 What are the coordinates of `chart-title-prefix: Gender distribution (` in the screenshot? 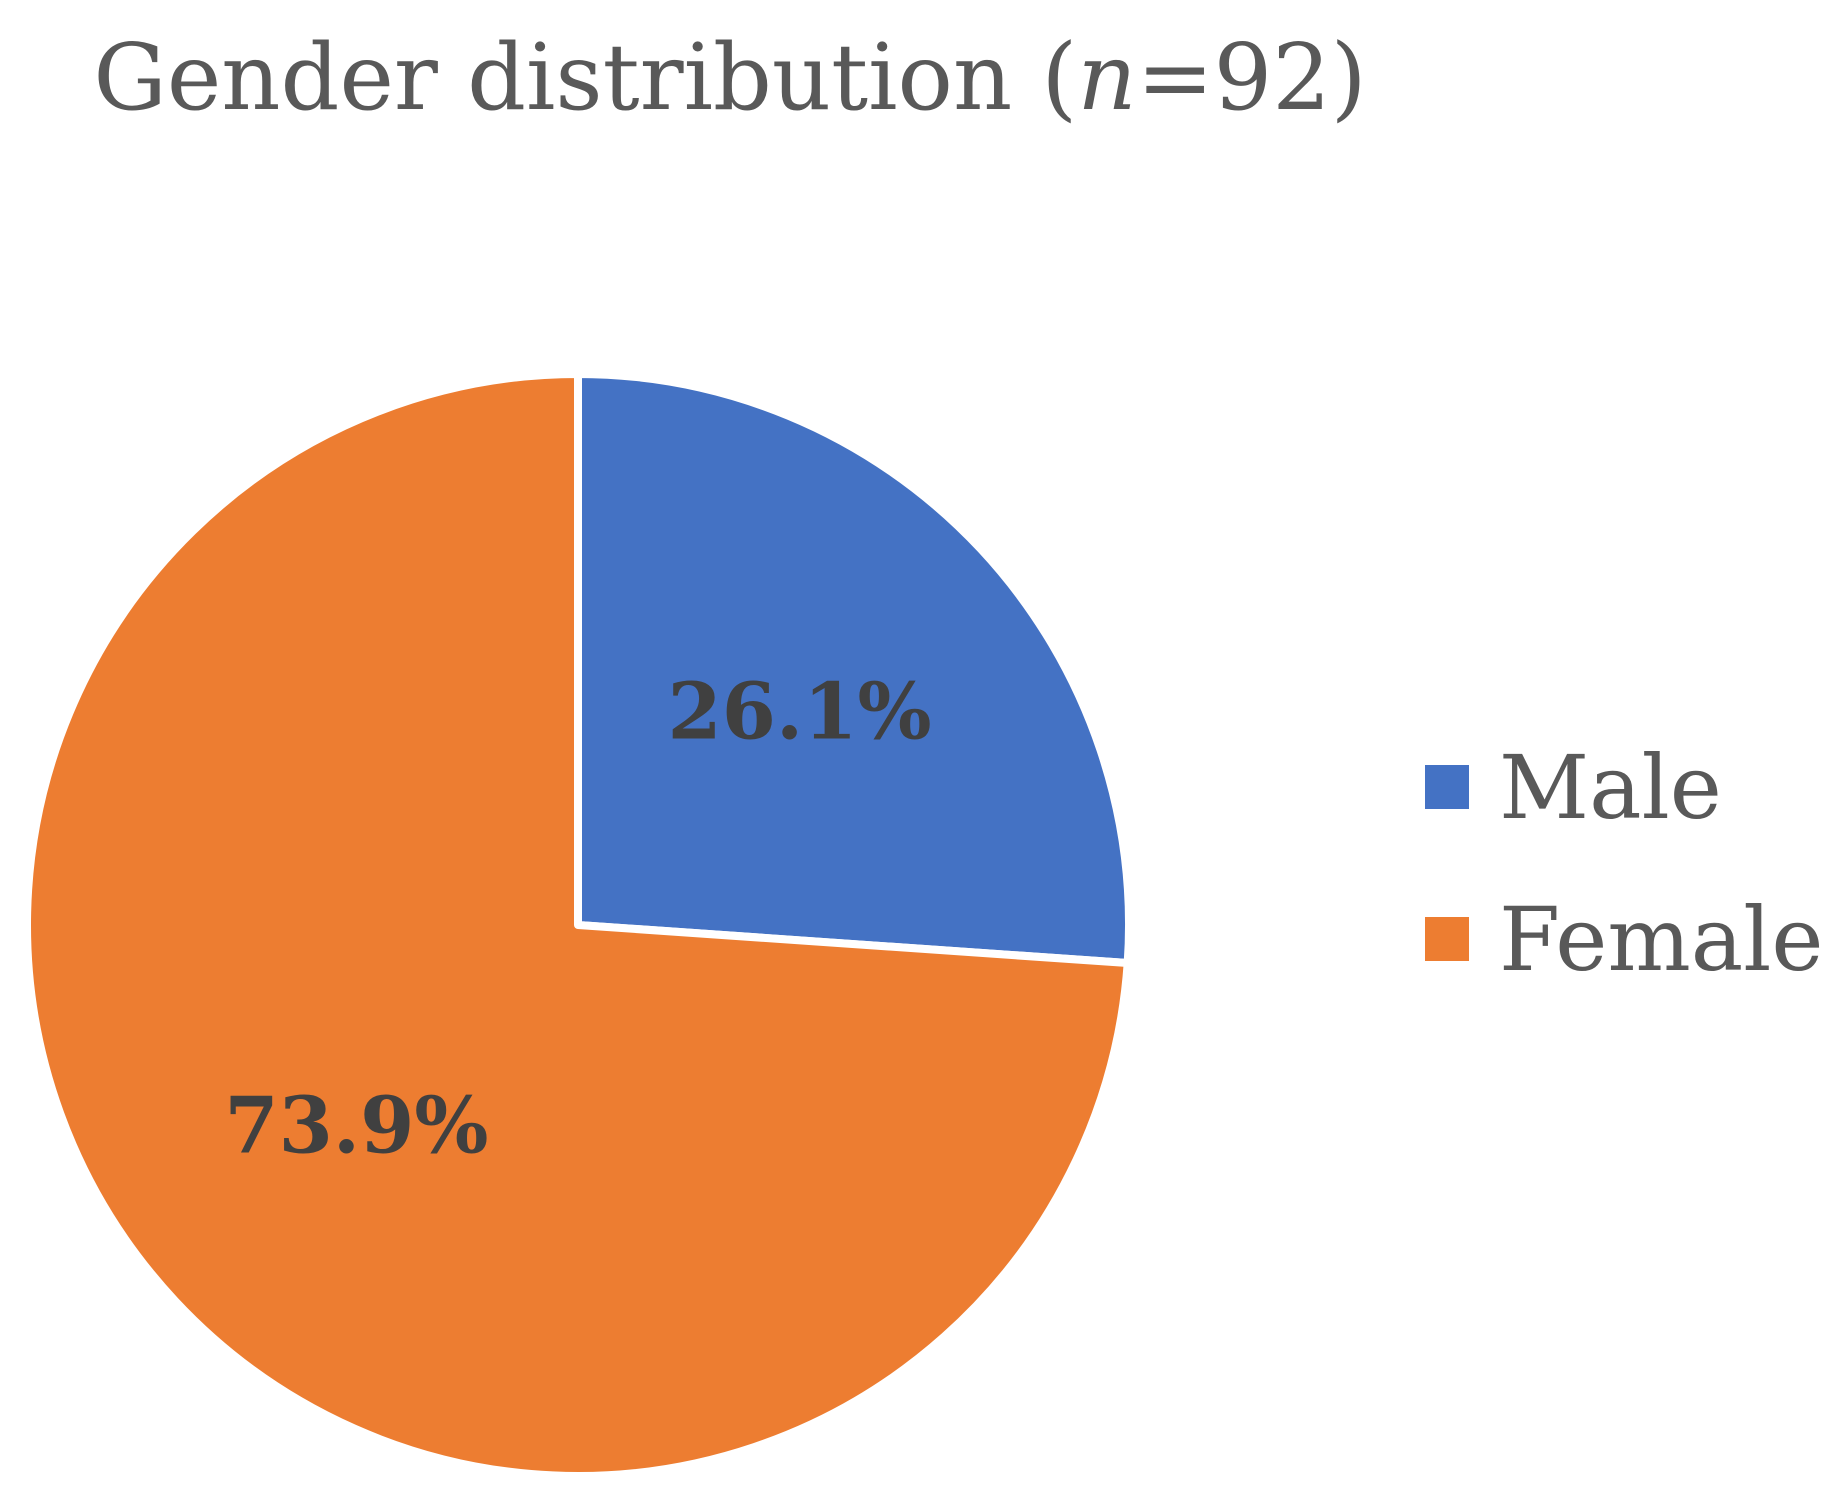 It's located at (585, 77).